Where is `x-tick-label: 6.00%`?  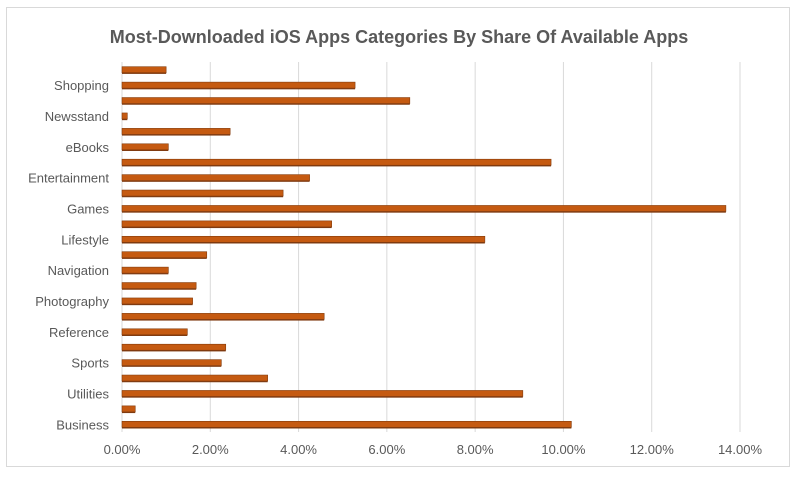
x-tick-label: 6.00% is located at coordinates (386, 449).